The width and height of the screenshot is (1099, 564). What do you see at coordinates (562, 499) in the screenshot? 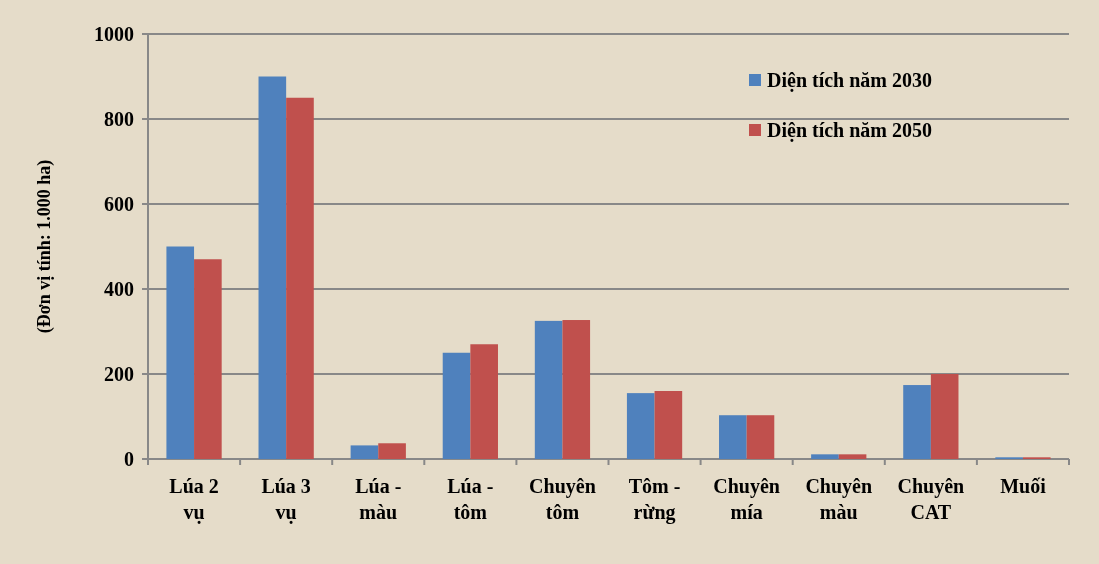
I see `x-tick-label: Chuyên tôm` at bounding box center [562, 499].